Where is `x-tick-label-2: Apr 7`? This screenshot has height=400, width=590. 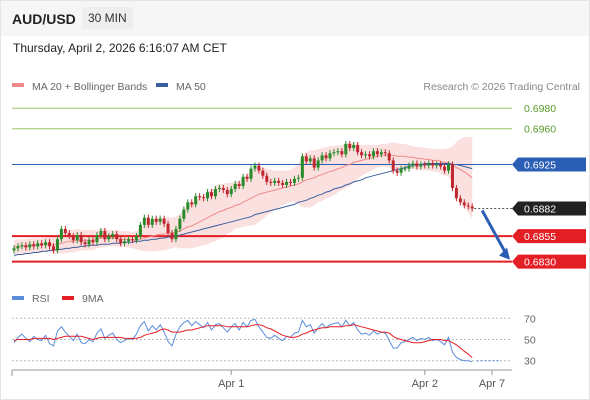
x-tick-label-2: Apr 7 is located at coordinates (492, 384).